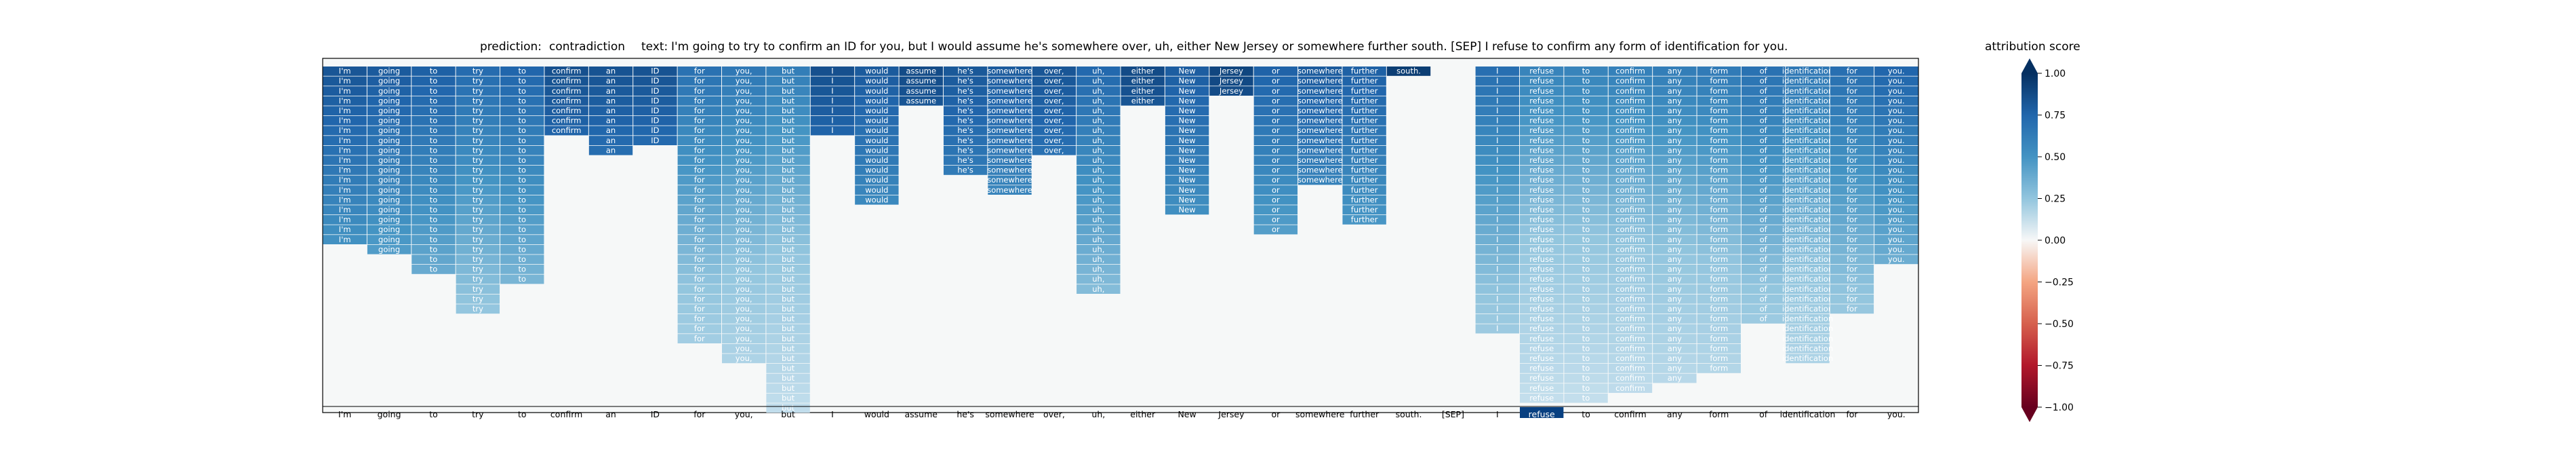  What do you see at coordinates (1187, 130) in the screenshot?
I see `heat-cell-label: New` at bounding box center [1187, 130].